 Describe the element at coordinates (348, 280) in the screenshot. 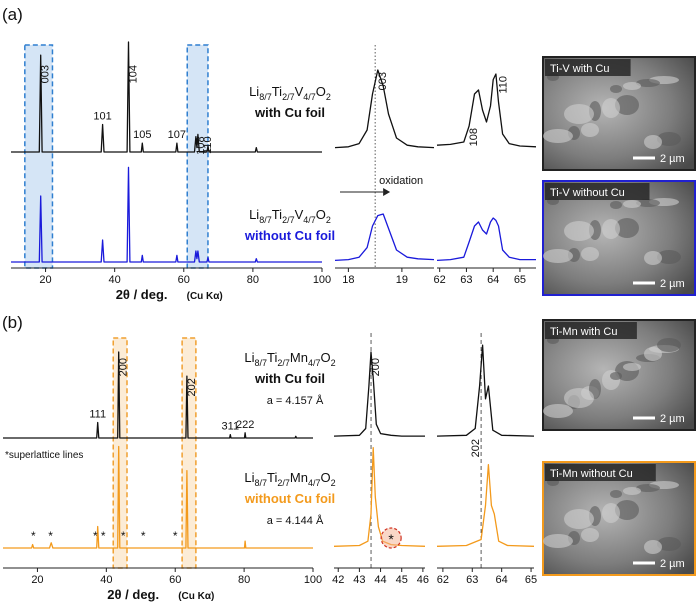

I see `x-tick-label: 18` at that location.